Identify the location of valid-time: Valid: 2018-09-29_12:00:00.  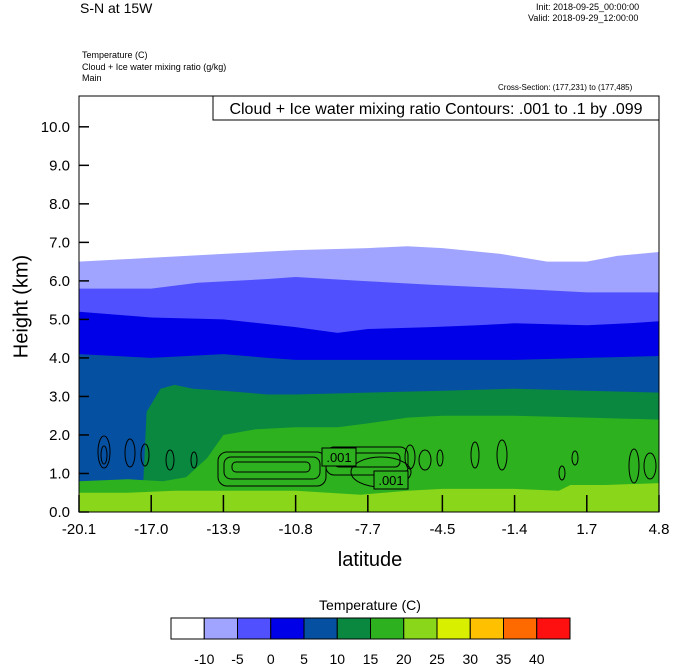
(583, 18).